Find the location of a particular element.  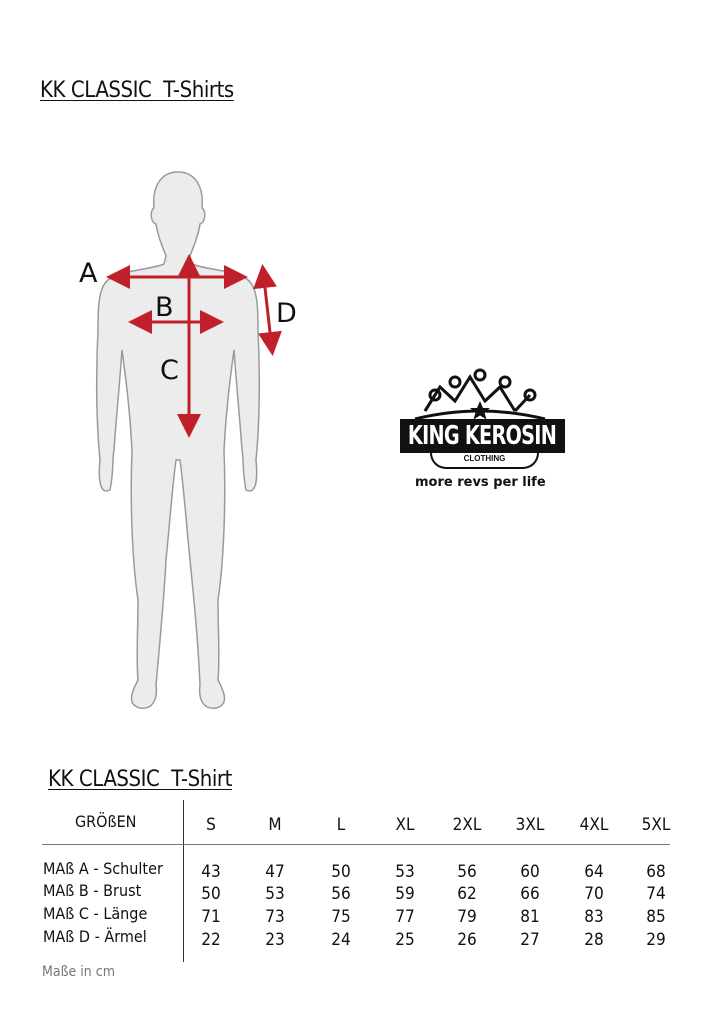

logo-brand-bar is located at coordinates (482, 436).